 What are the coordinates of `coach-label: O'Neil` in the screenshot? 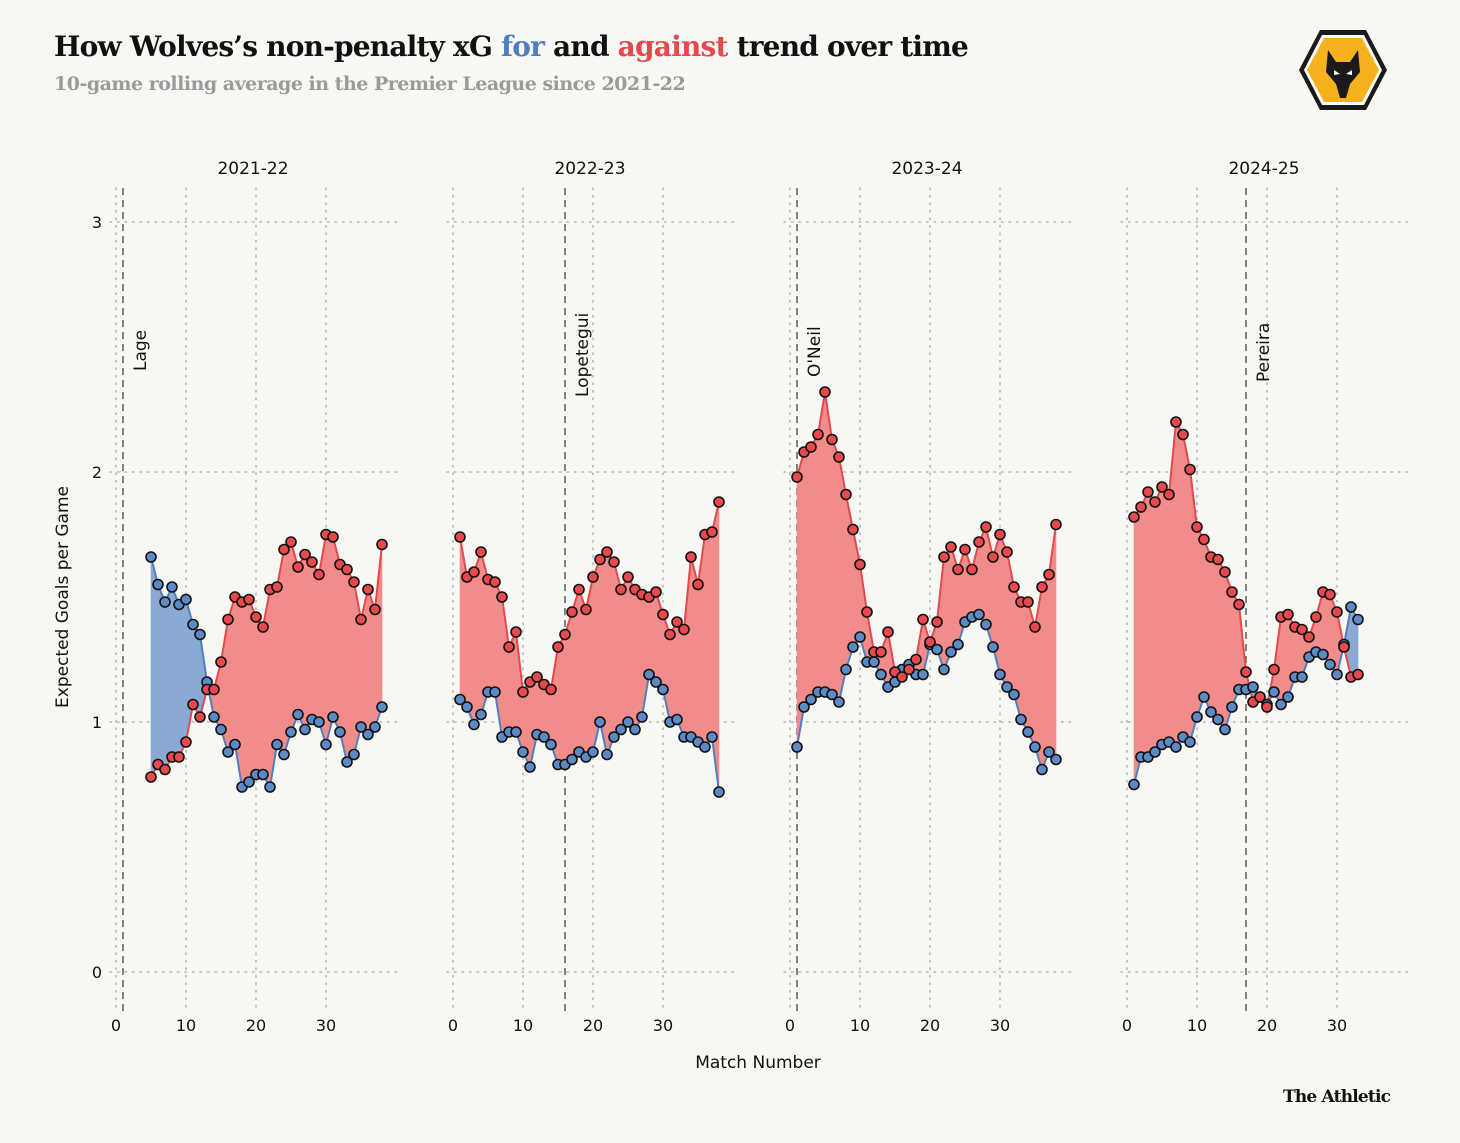 It's located at (815, 351).